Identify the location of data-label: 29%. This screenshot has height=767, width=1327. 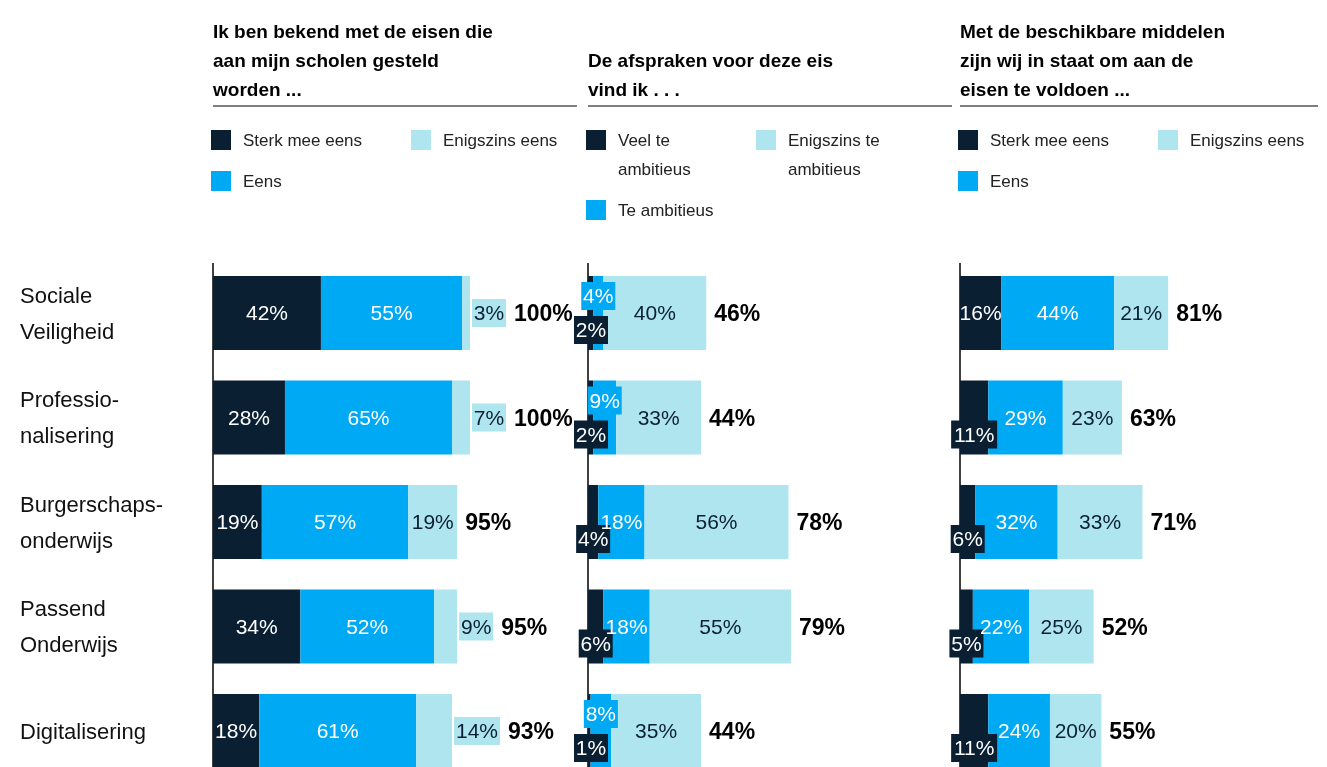
(1025, 417).